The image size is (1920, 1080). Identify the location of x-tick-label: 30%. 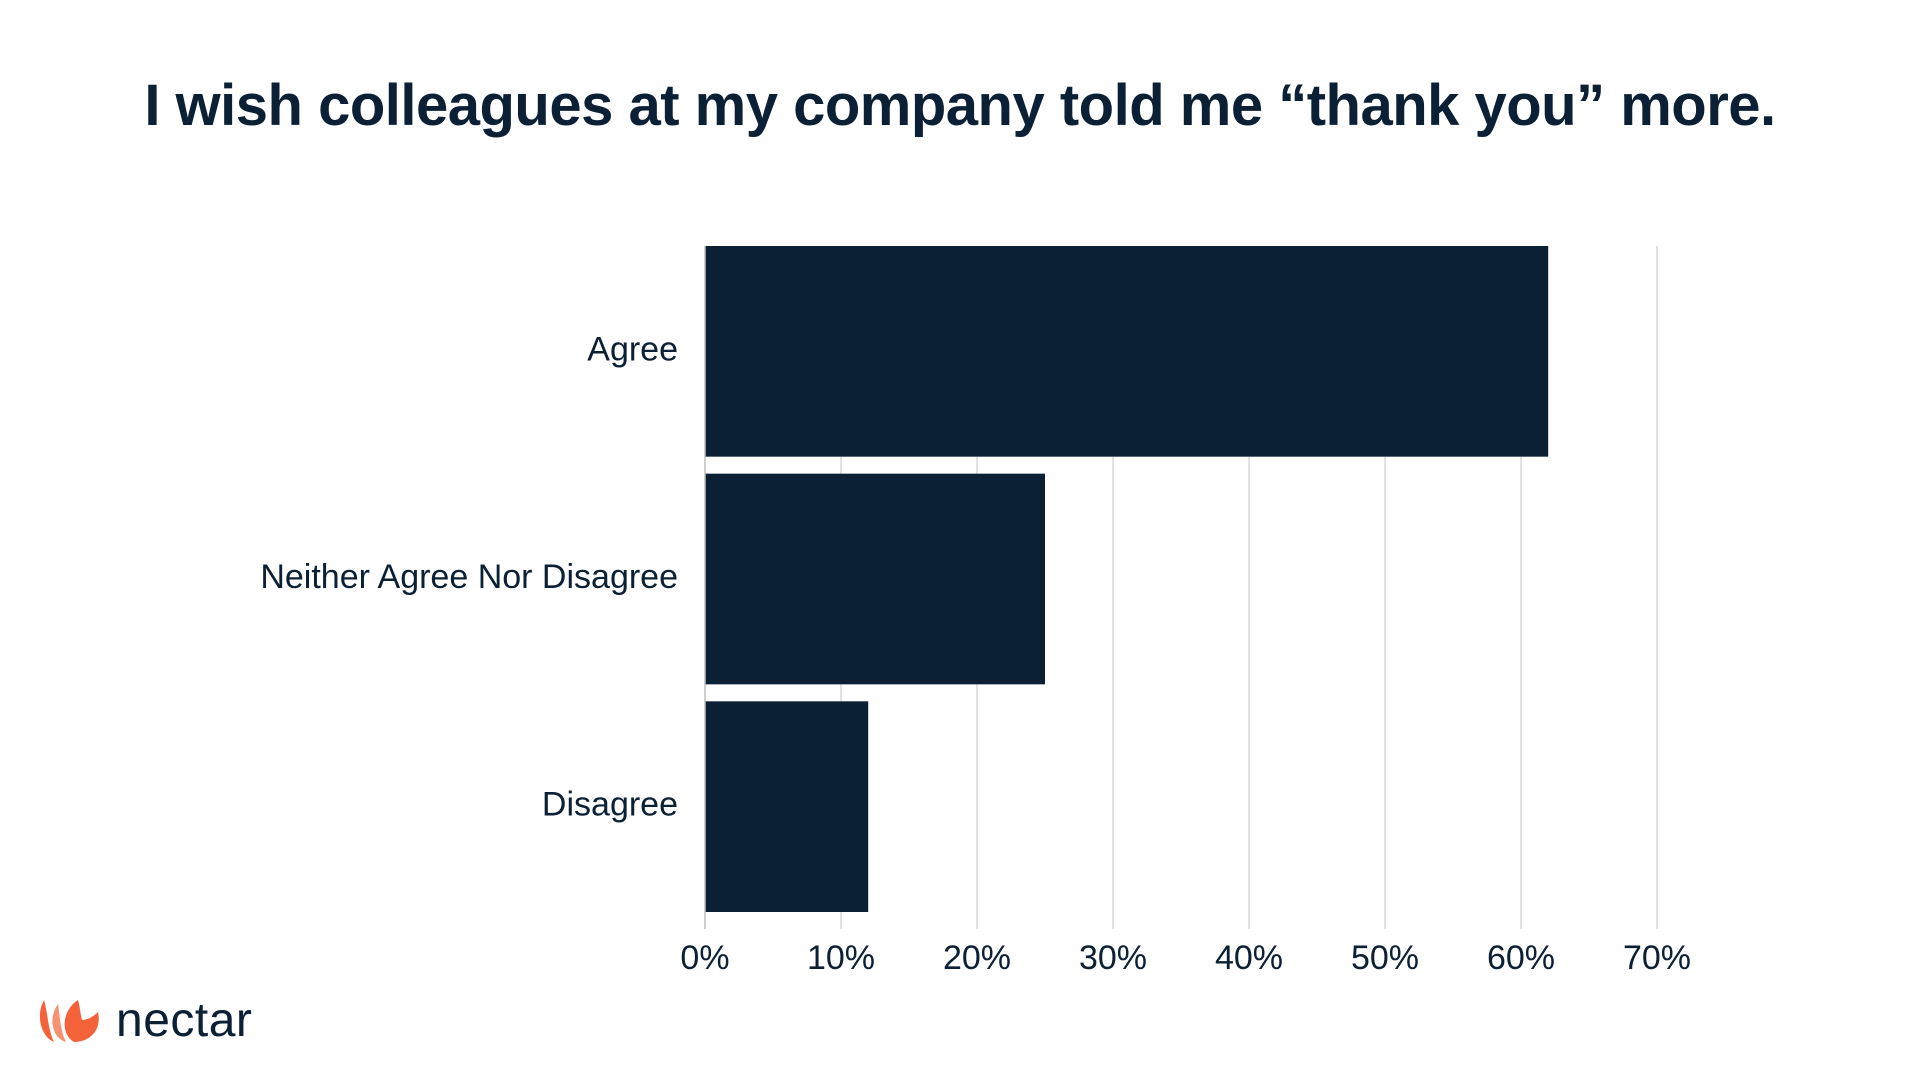
(1113, 958).